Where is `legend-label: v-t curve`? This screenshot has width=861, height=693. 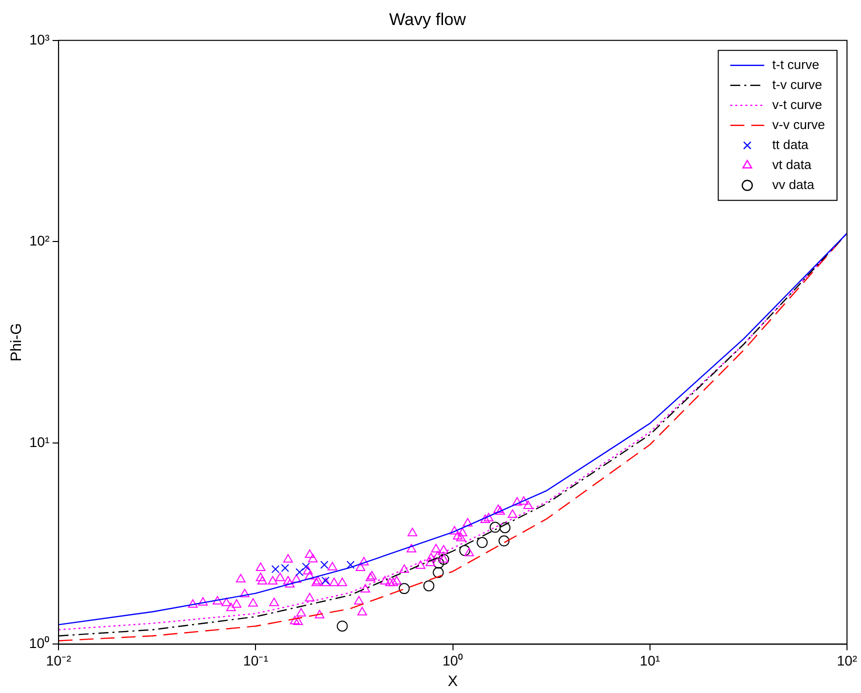
legend-label: v-t curve is located at coordinates (797, 104).